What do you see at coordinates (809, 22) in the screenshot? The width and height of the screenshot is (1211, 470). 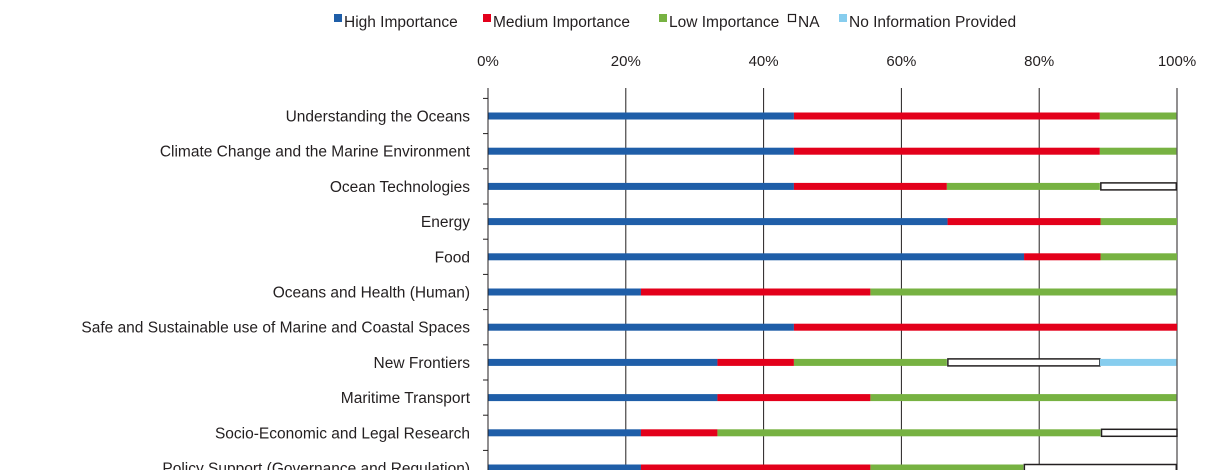 I see `legend-label-na: NA` at bounding box center [809, 22].